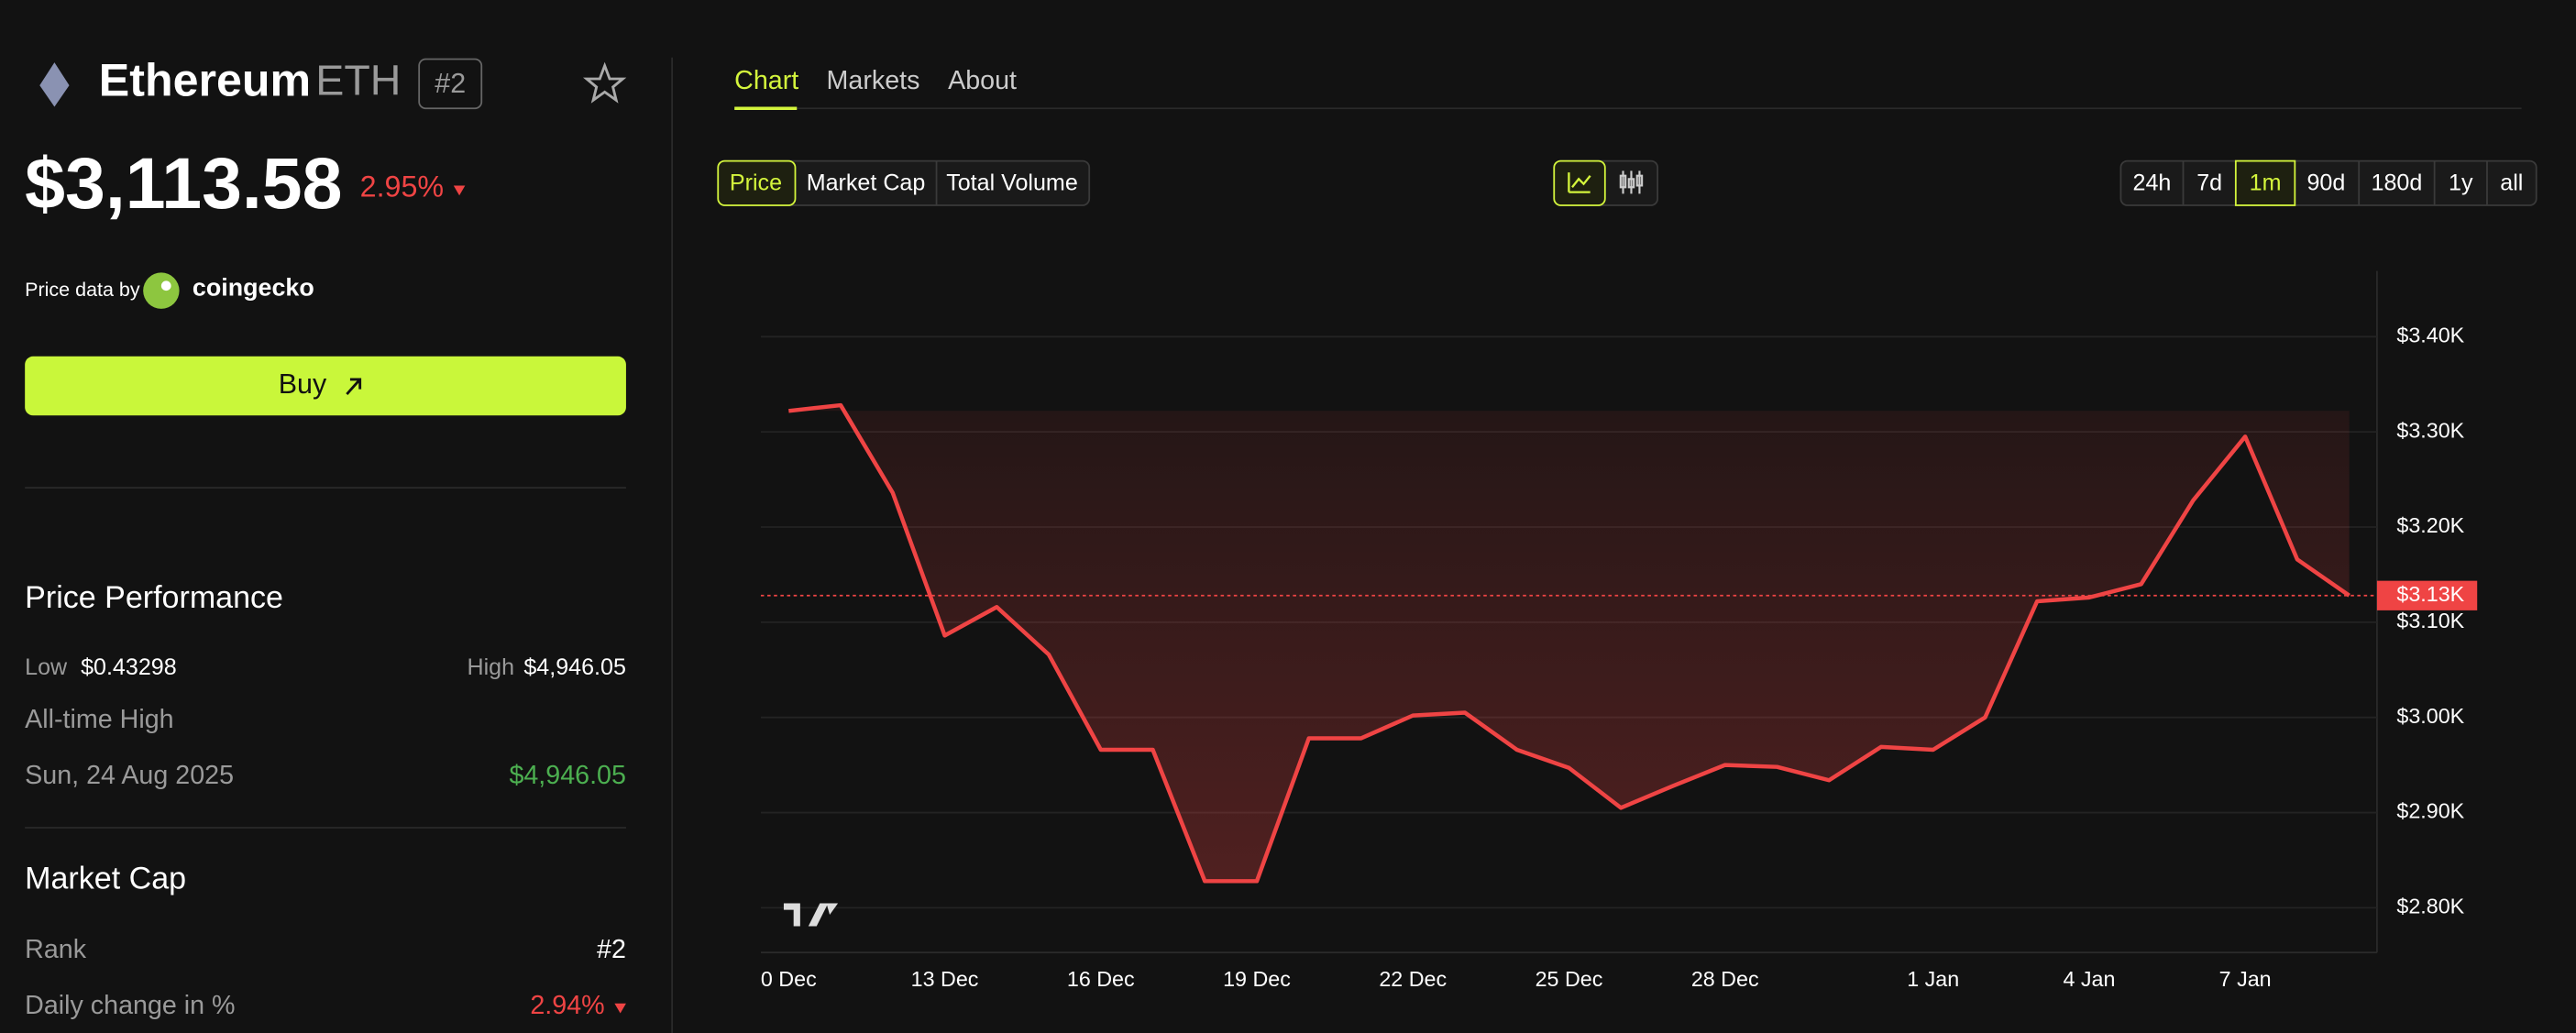  I want to click on rank: #2, so click(451, 83).